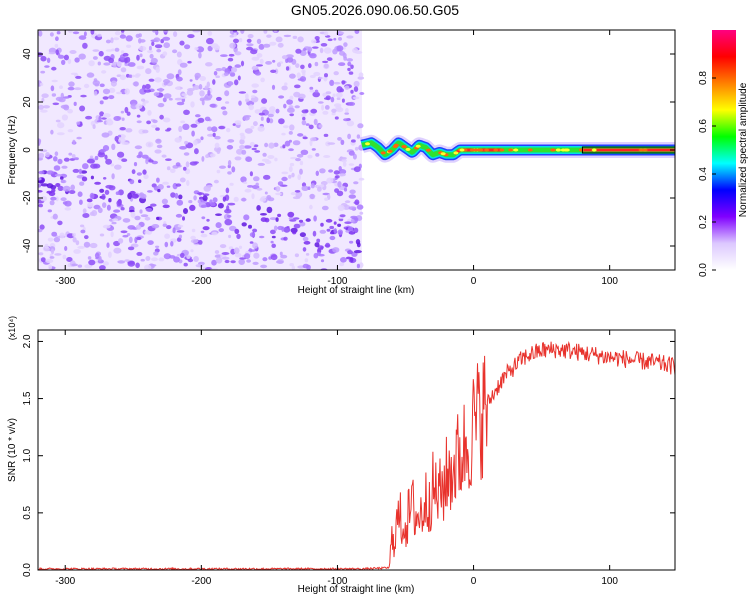  Describe the element at coordinates (65, 281) in the screenshot. I see `x-tick-label: -300` at that location.